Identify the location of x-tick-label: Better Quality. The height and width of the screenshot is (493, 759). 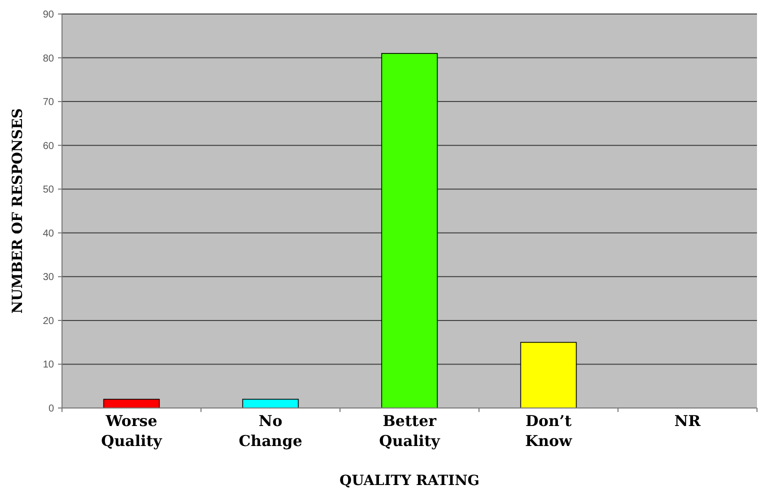
(410, 431).